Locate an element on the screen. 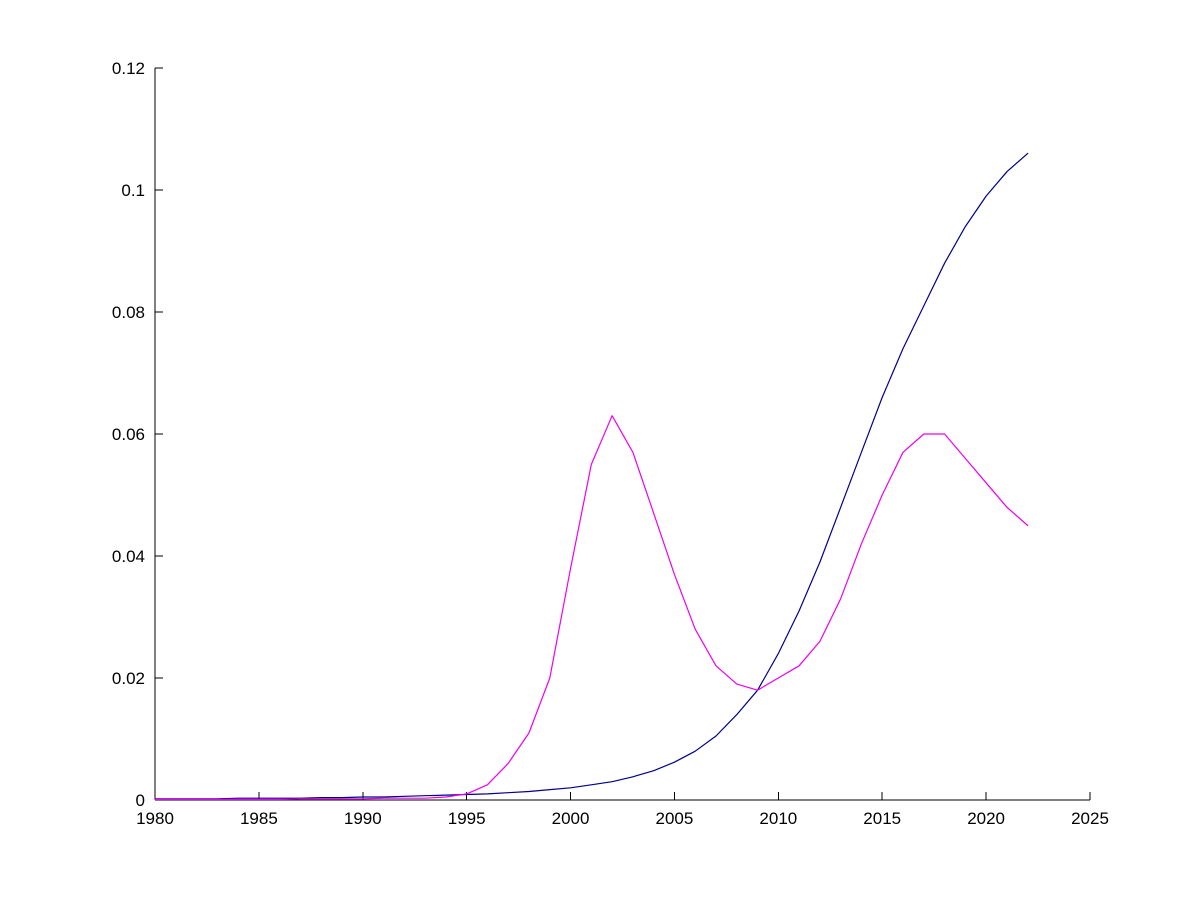  x-tick-label: 2005 is located at coordinates (675, 818).